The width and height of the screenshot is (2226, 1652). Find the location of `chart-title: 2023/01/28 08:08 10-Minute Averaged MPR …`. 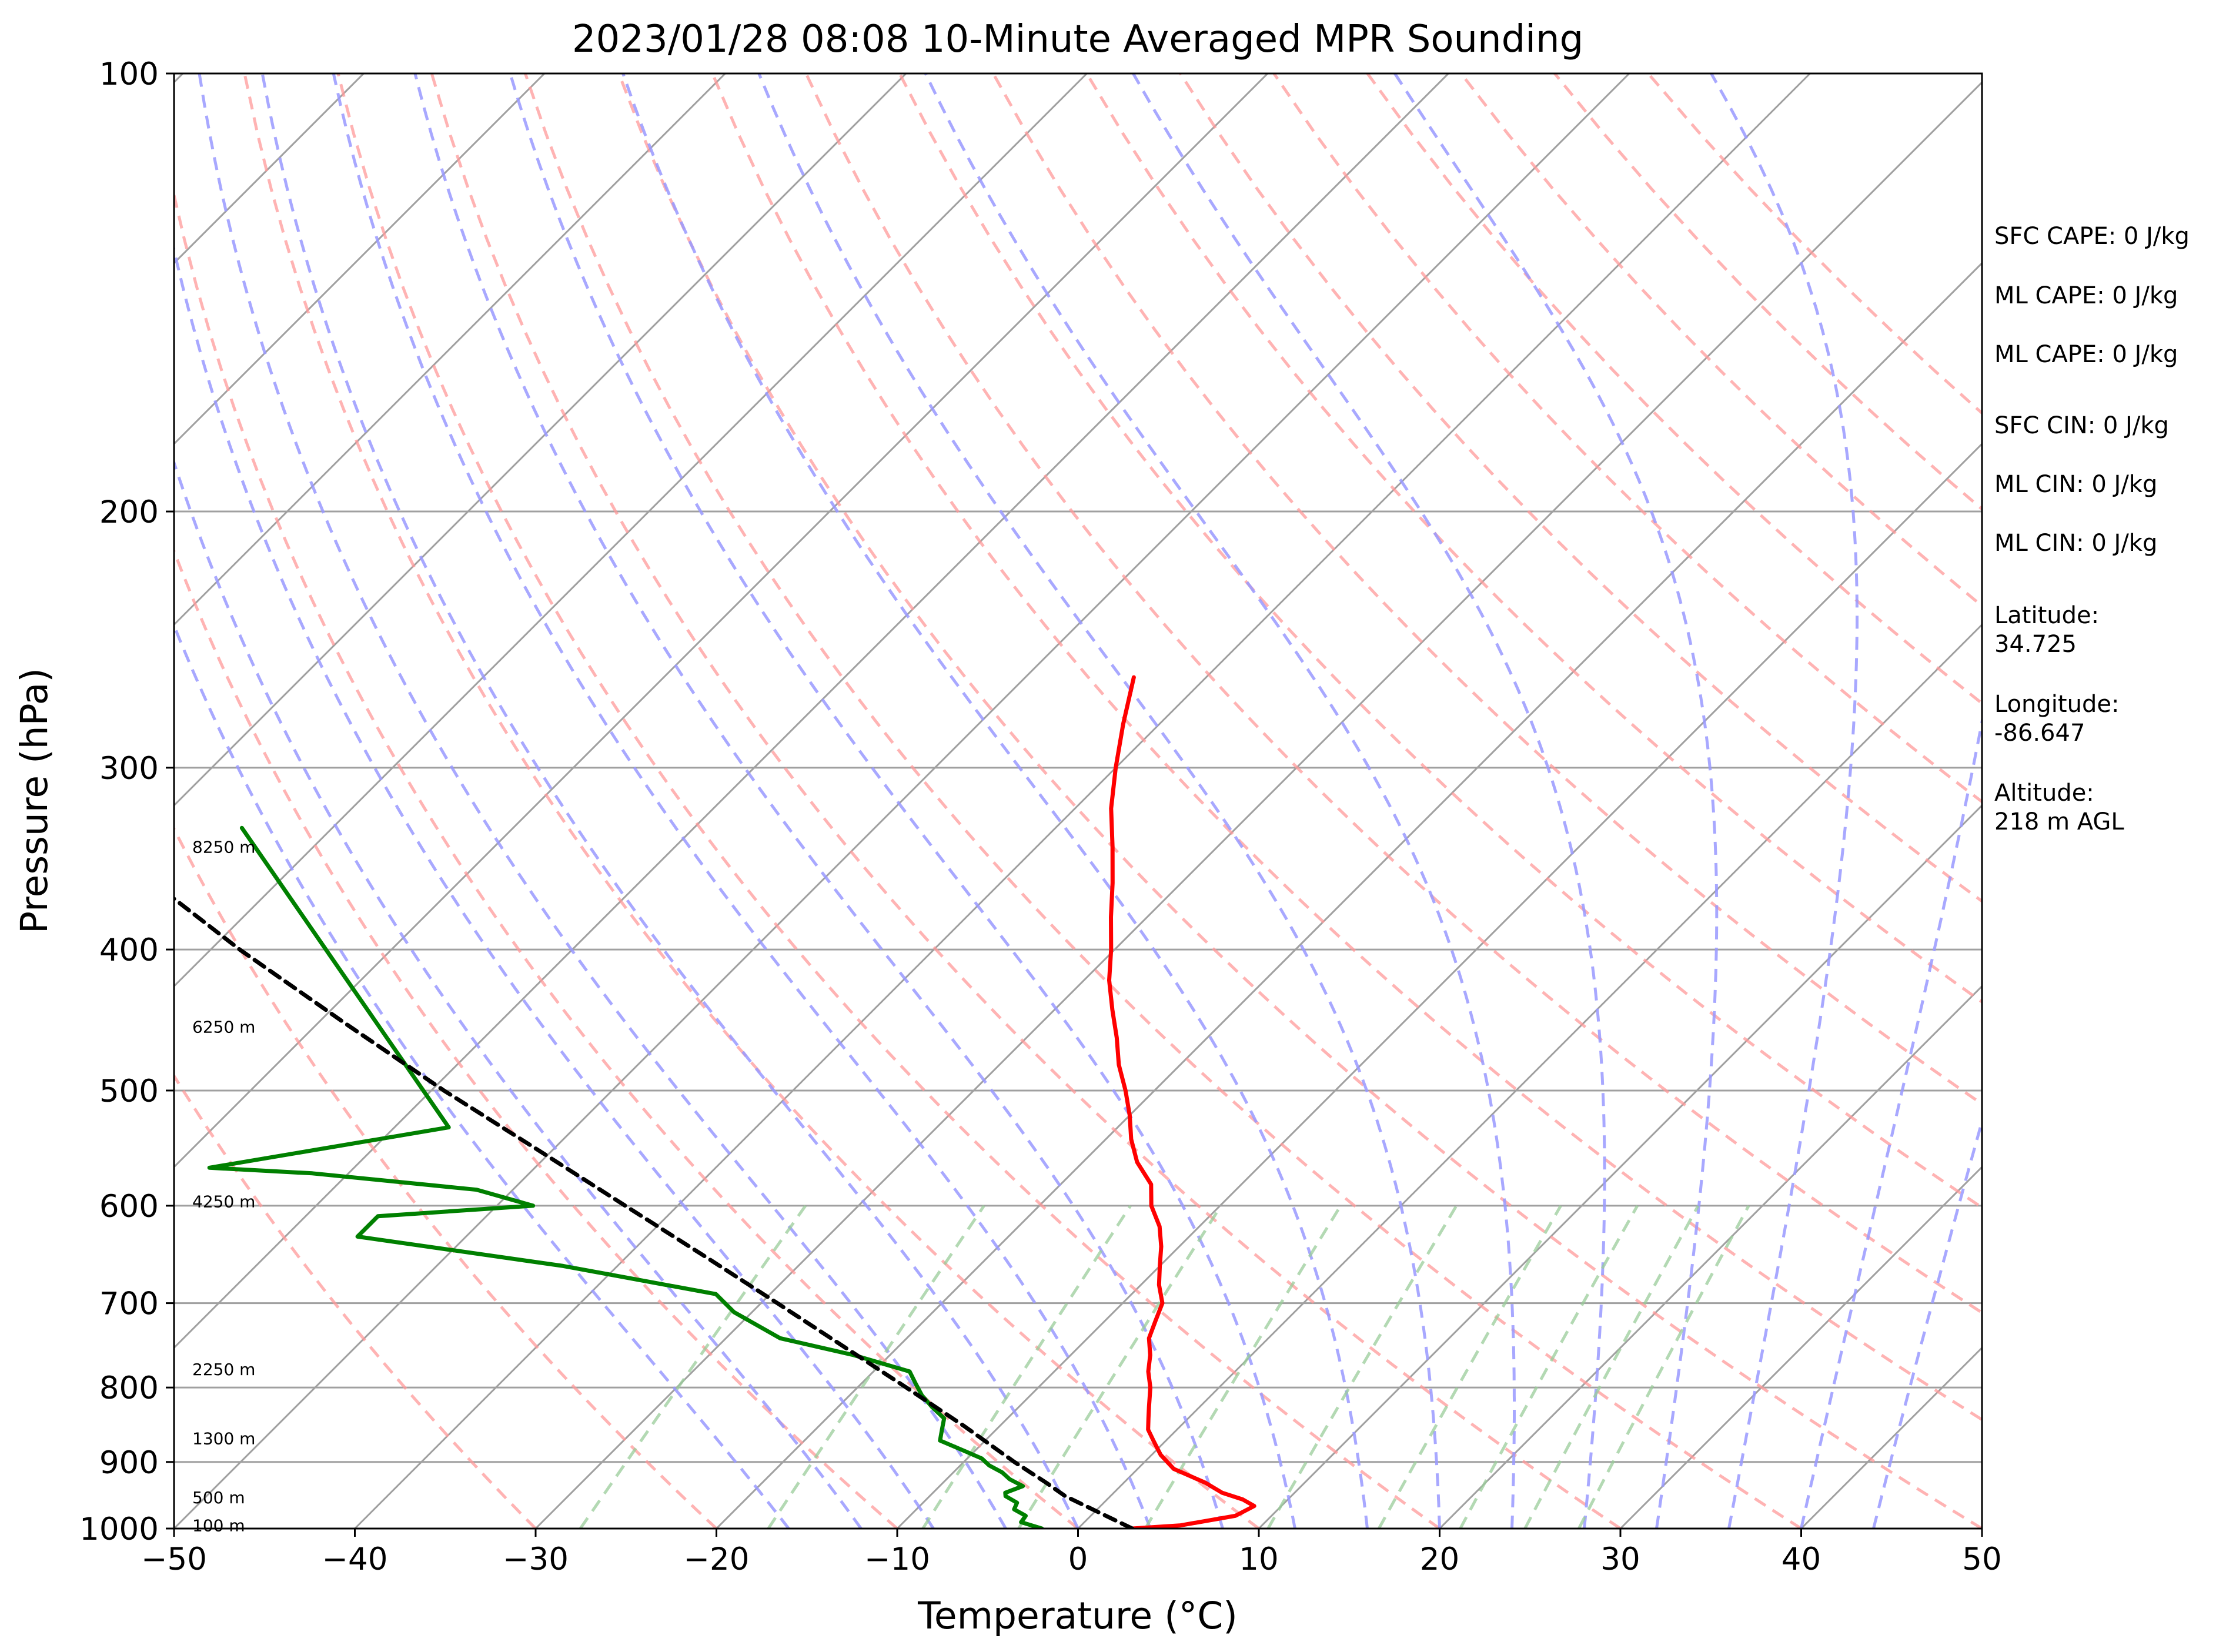

chart-title: 2023/01/28 08:08 10-Minute Averaged MPR … is located at coordinates (1077, 40).